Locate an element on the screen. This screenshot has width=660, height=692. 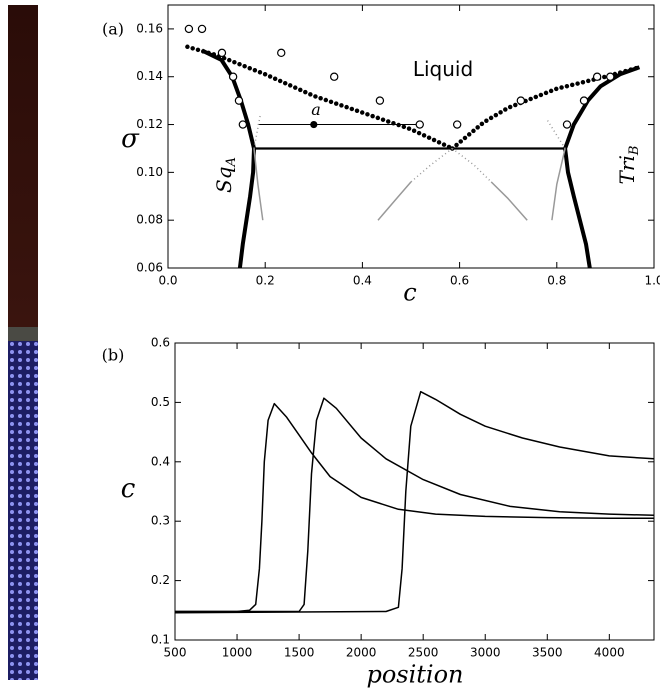
data-point is located at coordinates (314, 124).